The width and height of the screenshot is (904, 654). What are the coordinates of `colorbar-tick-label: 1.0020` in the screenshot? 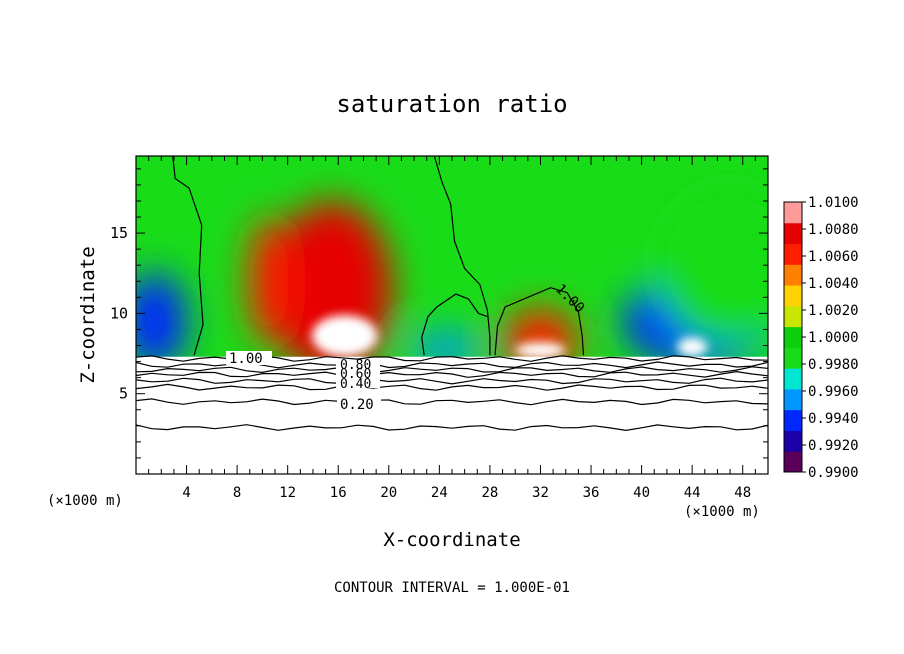 It's located at (833, 311).